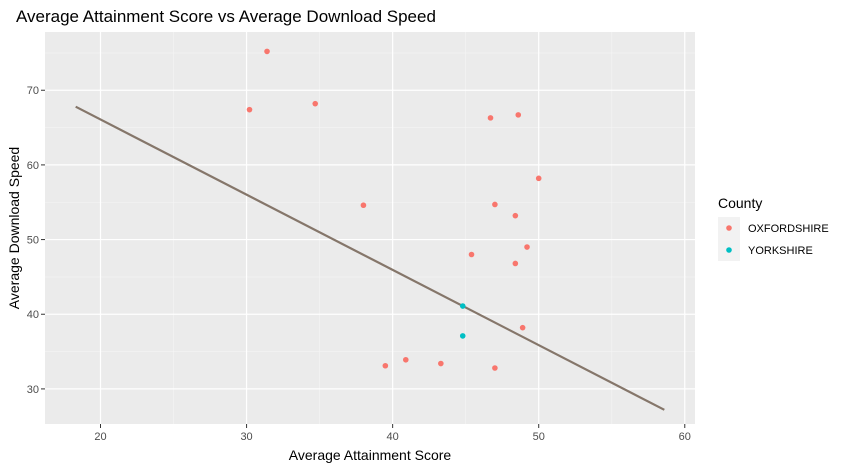 The height and width of the screenshot is (470, 850). I want to click on x-tick-label: 40, so click(393, 437).